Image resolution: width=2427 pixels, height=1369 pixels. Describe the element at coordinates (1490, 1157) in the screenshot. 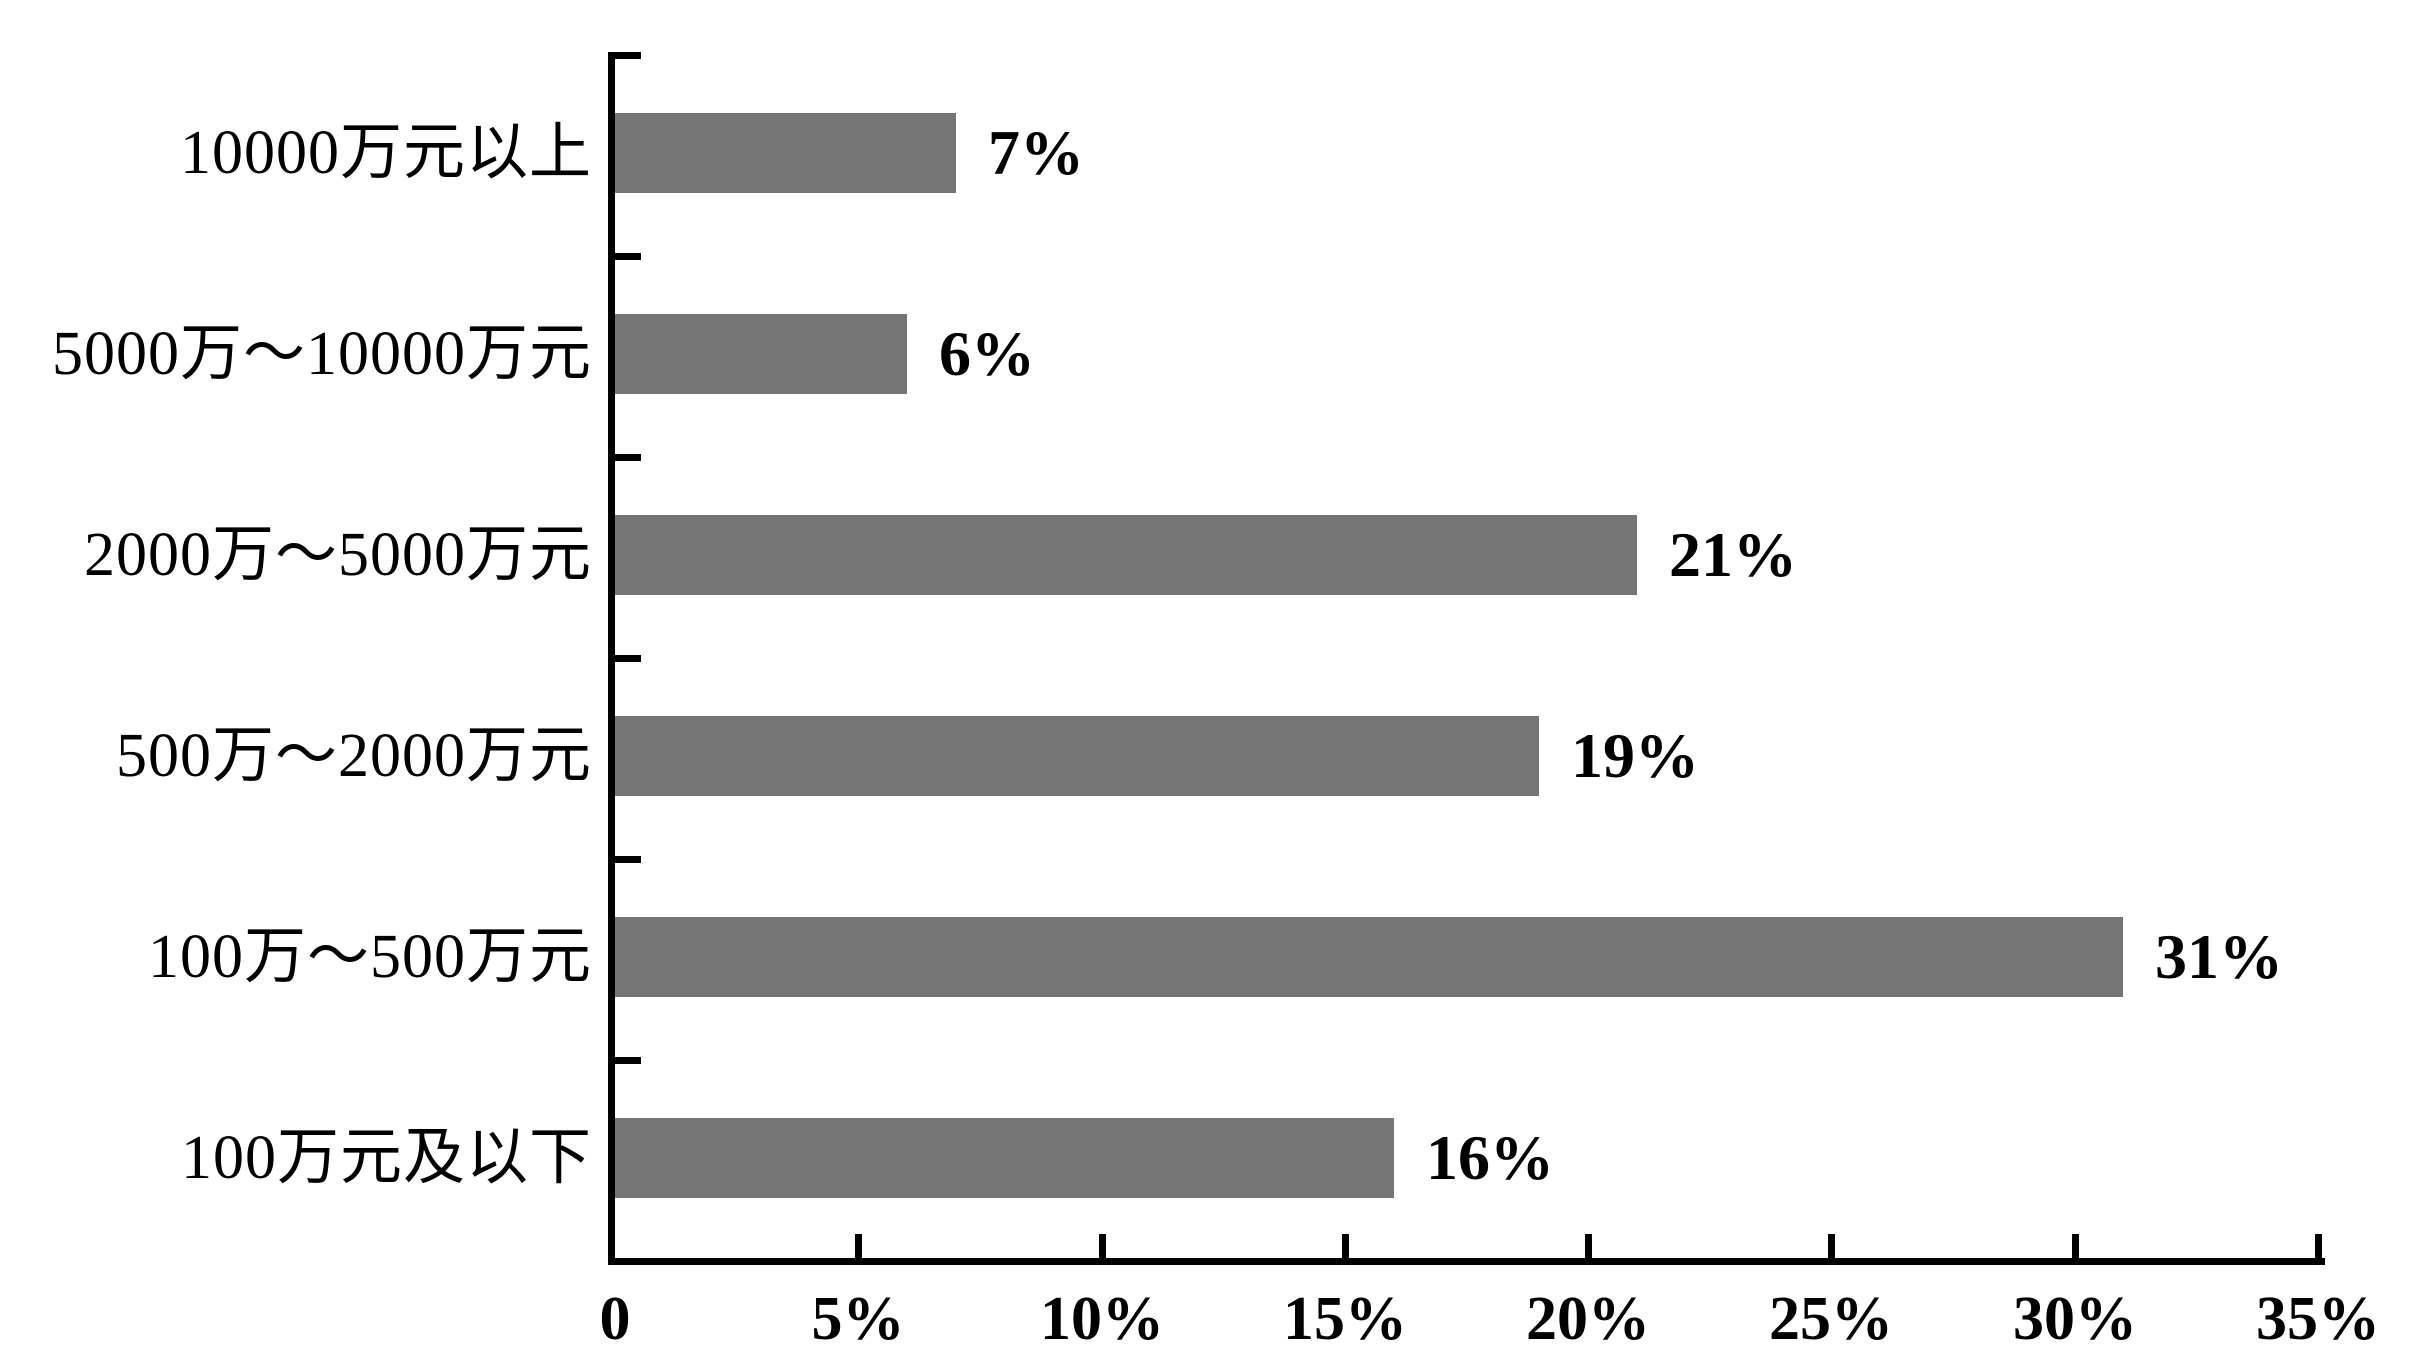

I see `value-label: 16%` at that location.